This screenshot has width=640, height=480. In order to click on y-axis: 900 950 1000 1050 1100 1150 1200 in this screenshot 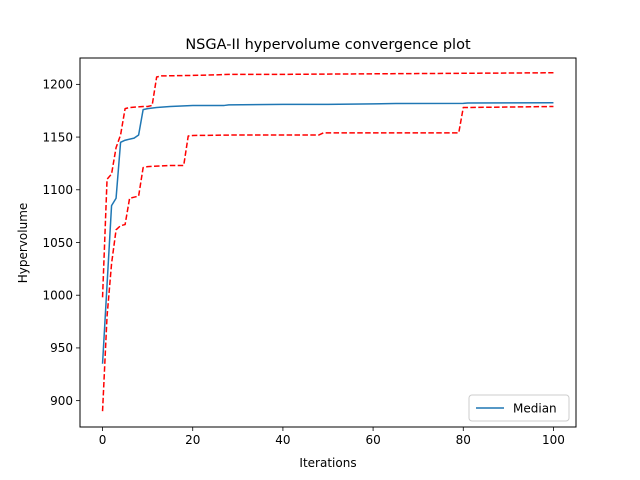, I will do `click(61, 243)`.